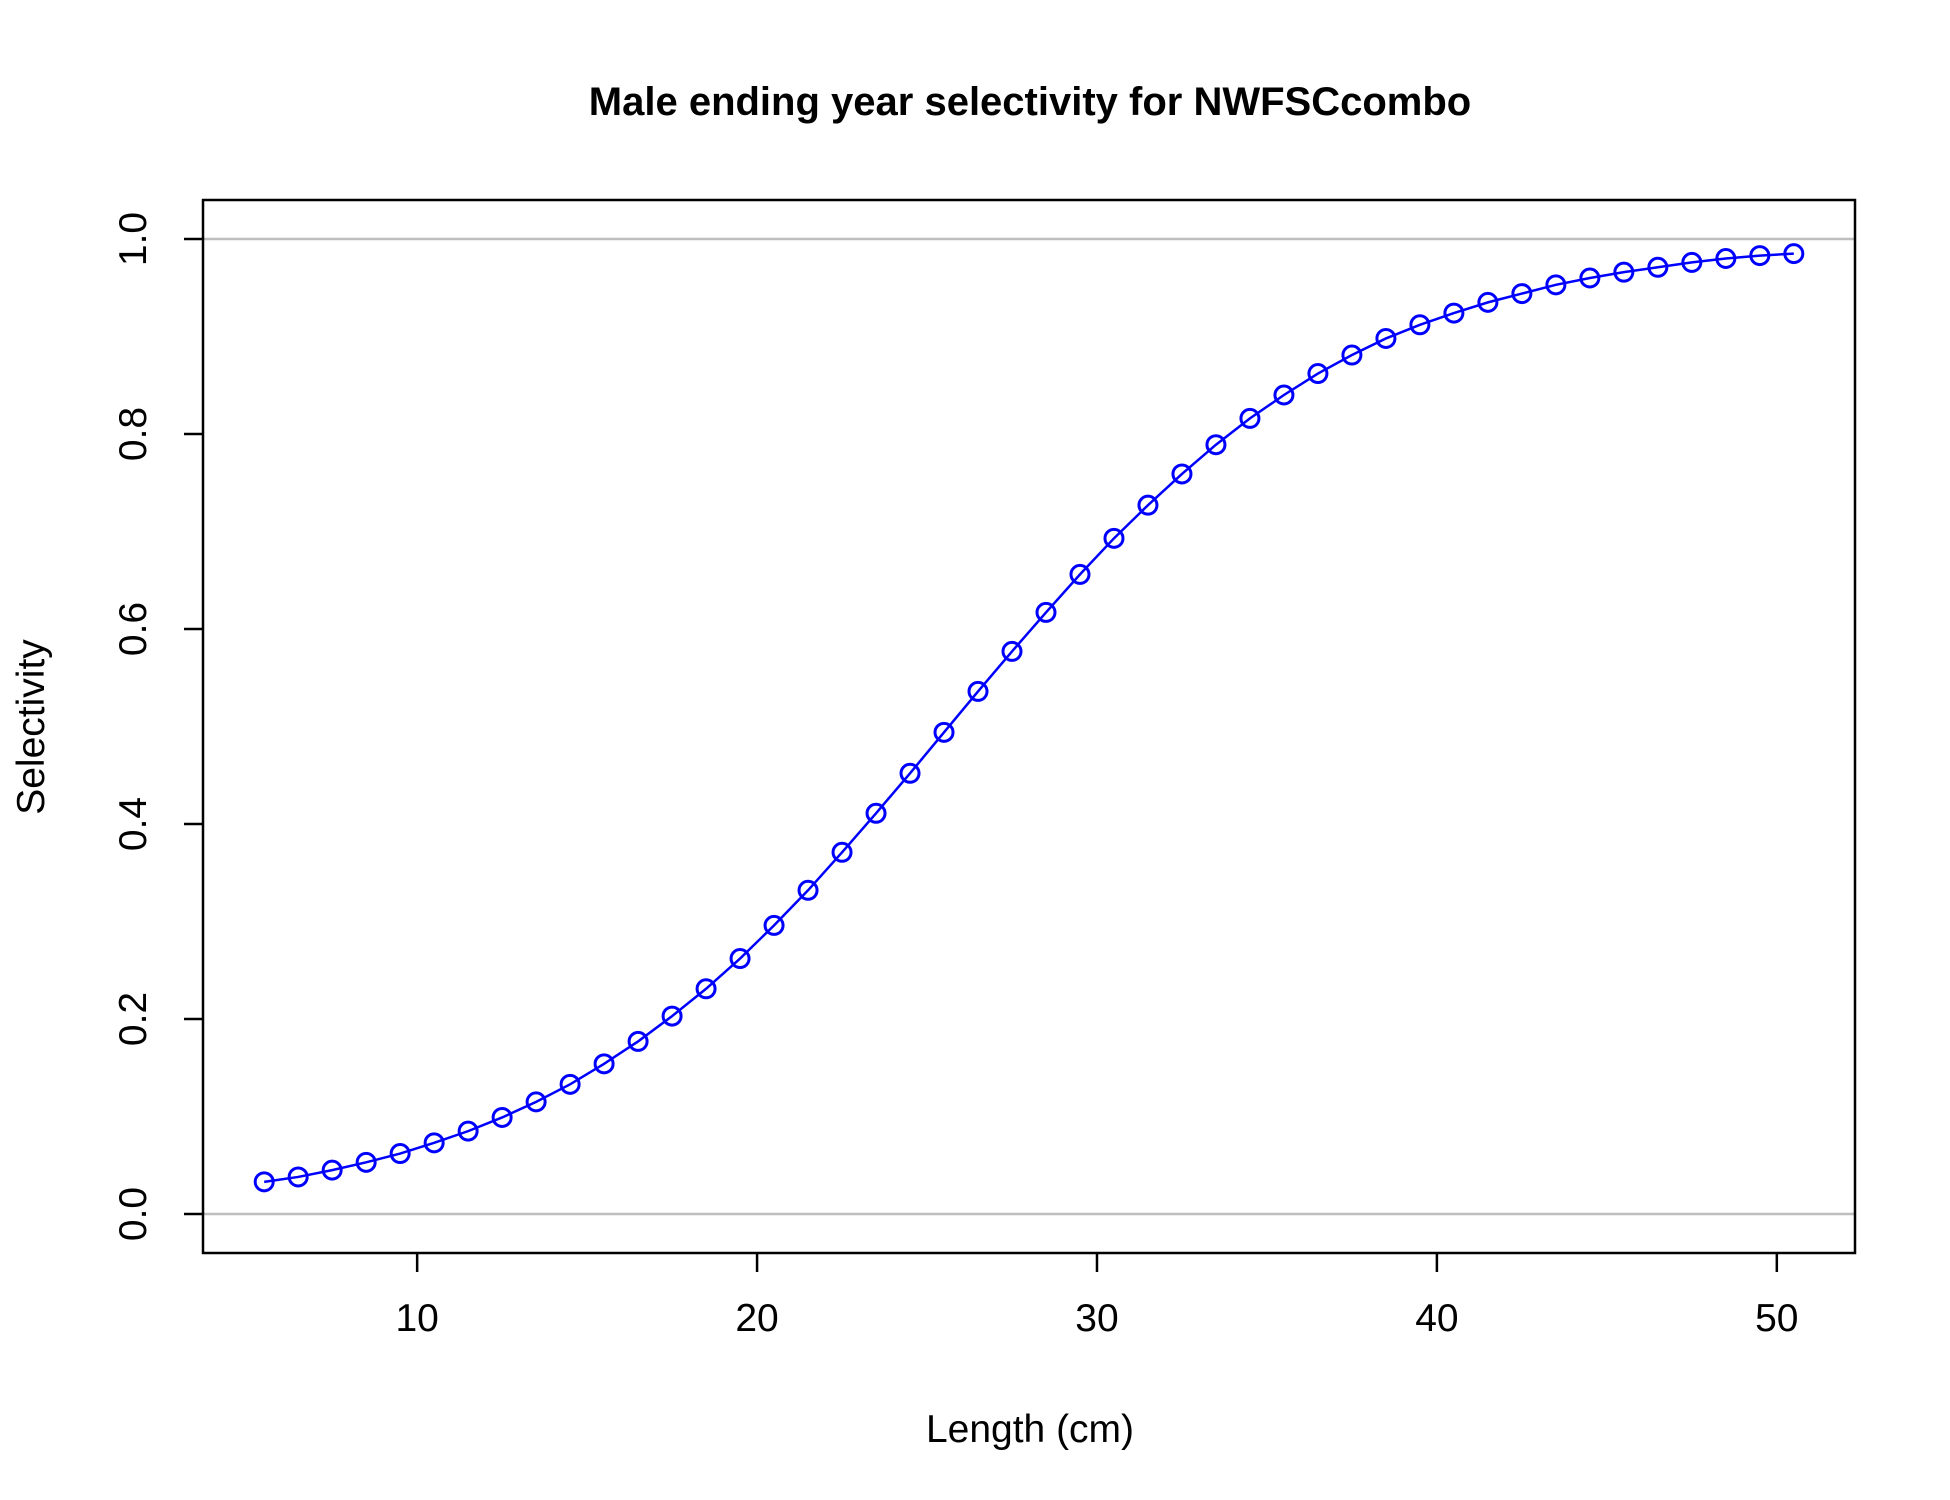 This screenshot has width=1950, height=1500. I want to click on x-tick-label: 10, so click(416, 1318).